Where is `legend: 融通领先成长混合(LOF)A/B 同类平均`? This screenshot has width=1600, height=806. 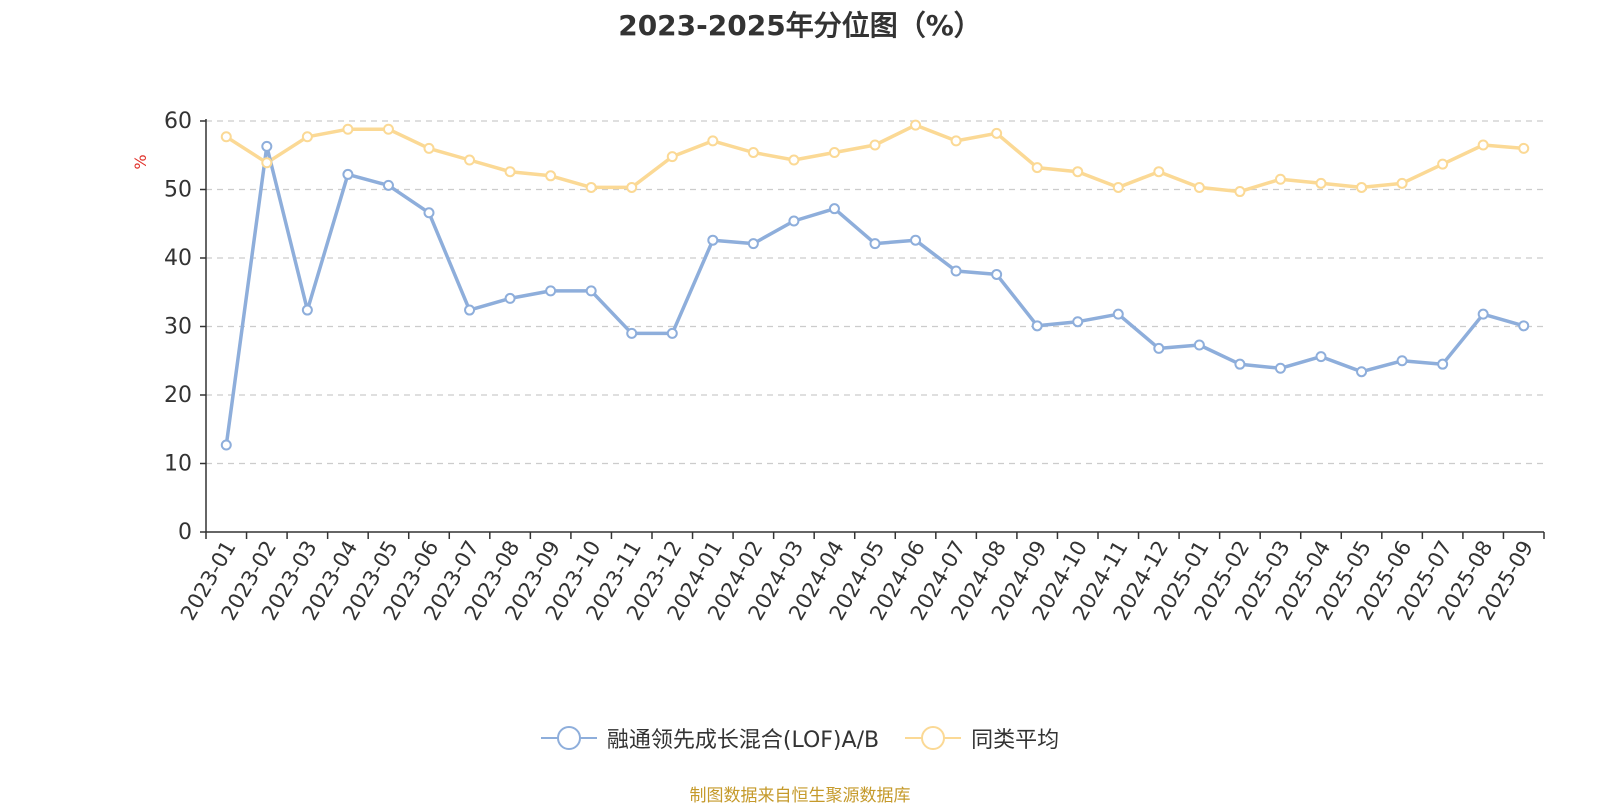
legend: 融通领先成长混合(LOF)A/B 同类平均 is located at coordinates (800, 738).